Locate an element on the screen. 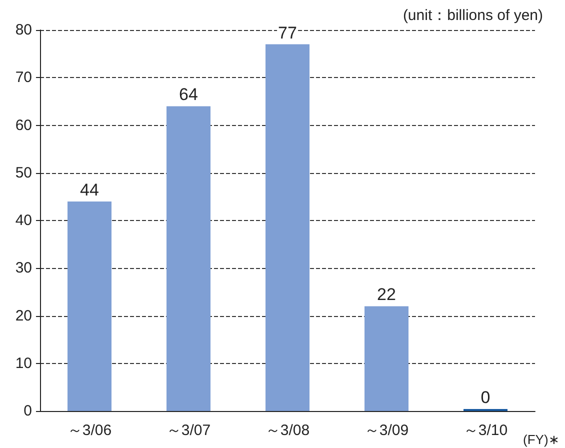 This screenshot has width=565, height=448. data-label: 44 is located at coordinates (89, 190).